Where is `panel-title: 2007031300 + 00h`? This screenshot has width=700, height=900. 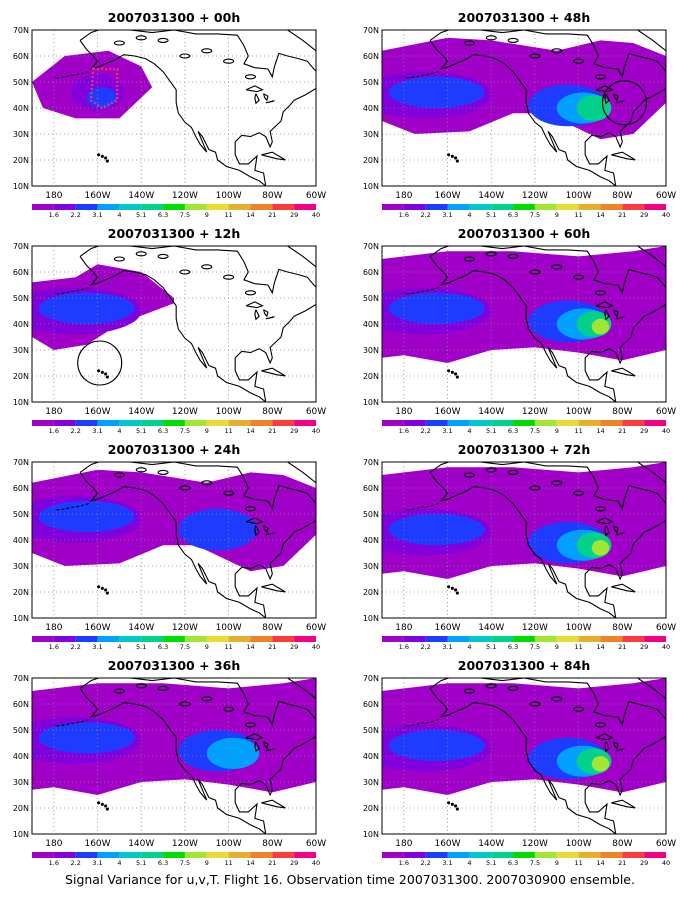 panel-title: 2007031300 + 00h is located at coordinates (174, 17).